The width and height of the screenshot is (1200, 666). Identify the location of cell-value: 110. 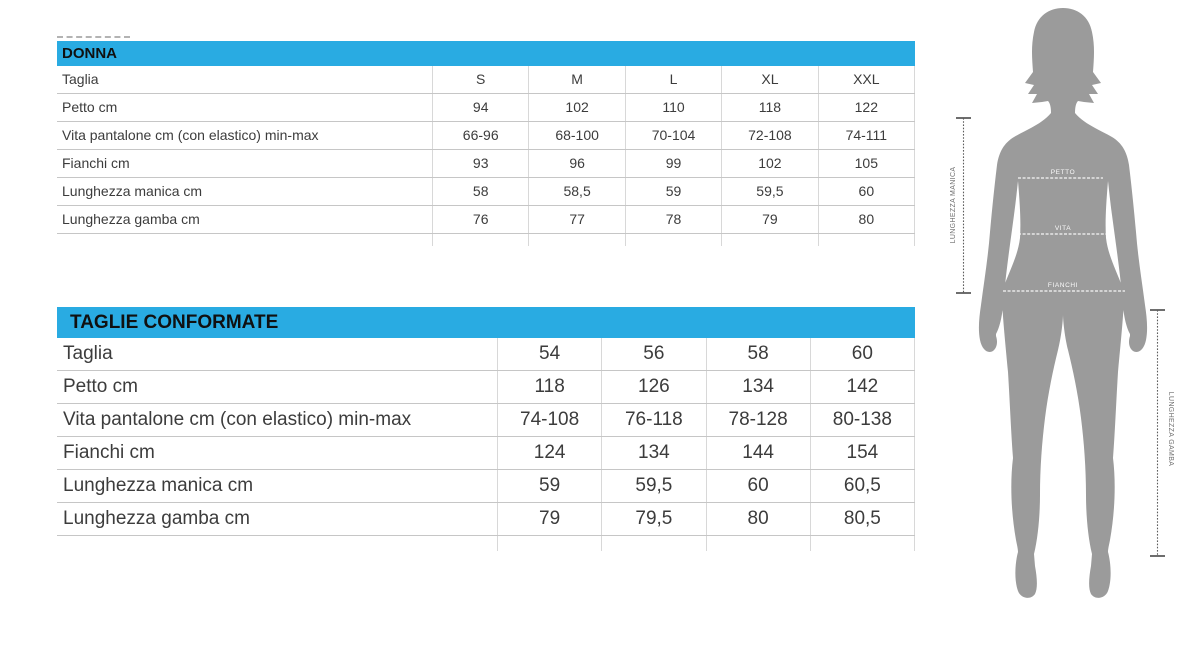
(672, 107).